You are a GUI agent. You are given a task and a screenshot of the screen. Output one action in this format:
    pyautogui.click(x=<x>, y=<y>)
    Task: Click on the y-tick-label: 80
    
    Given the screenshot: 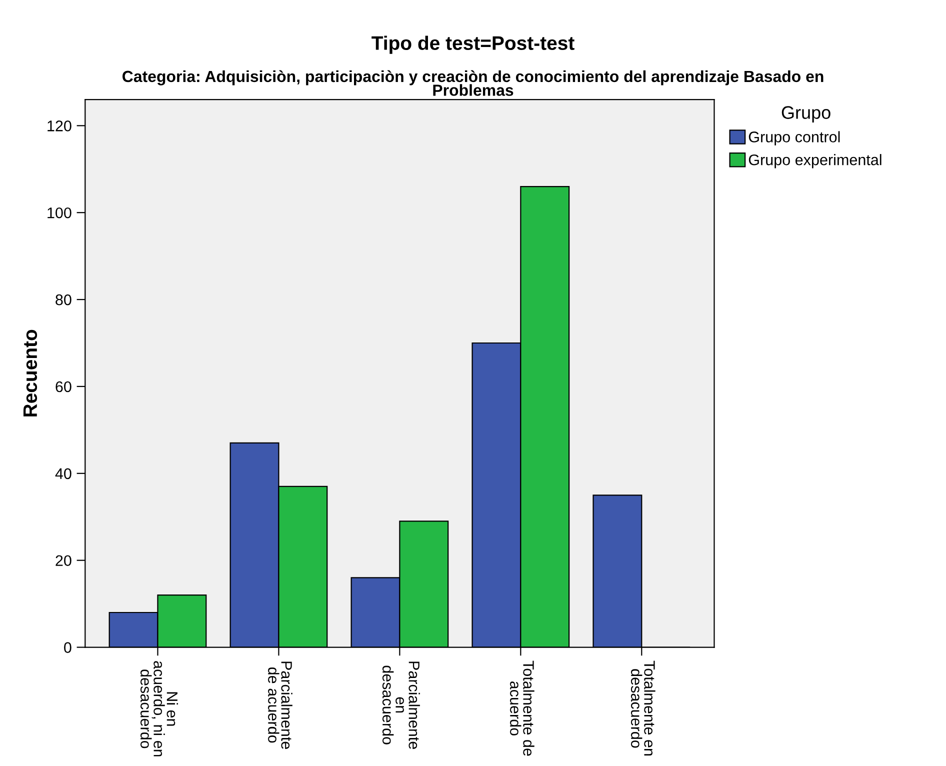 What is the action you would take?
    pyautogui.click(x=64, y=300)
    